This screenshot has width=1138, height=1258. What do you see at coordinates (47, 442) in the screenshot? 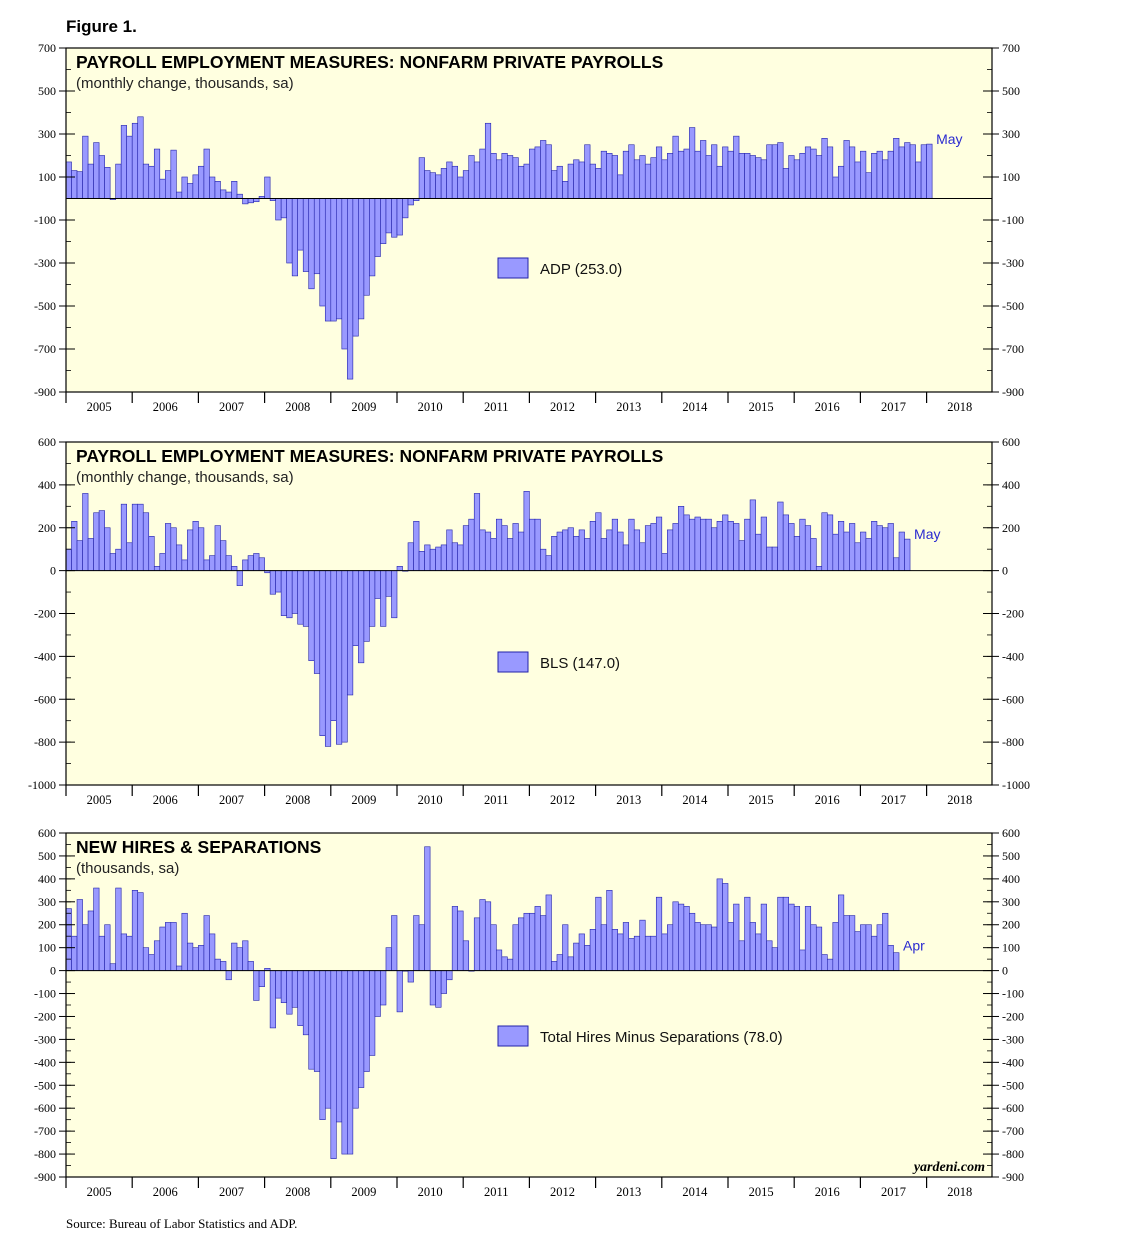
I see `y-tick-label-left: 600` at bounding box center [47, 442].